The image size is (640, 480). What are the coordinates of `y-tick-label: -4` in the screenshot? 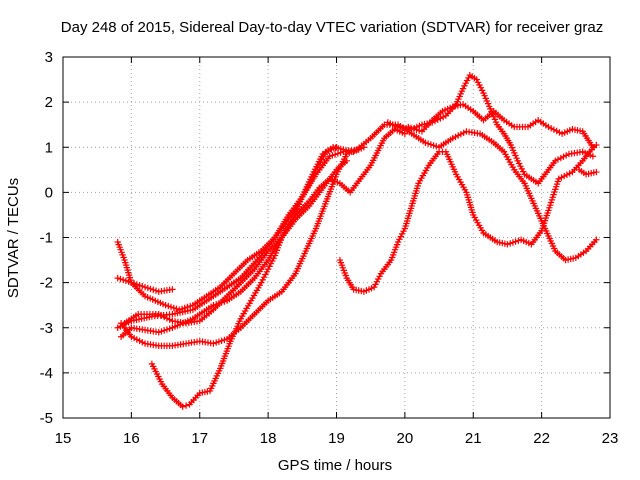 It's located at (46, 373).